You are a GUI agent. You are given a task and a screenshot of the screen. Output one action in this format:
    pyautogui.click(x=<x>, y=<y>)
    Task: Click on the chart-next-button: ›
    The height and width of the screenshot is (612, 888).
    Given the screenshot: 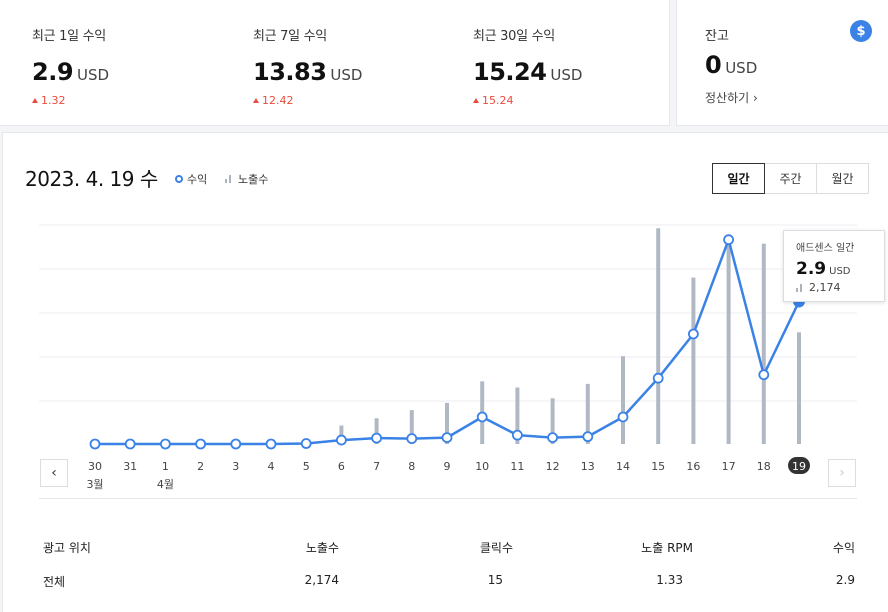 What is the action you would take?
    pyautogui.click(x=842, y=473)
    